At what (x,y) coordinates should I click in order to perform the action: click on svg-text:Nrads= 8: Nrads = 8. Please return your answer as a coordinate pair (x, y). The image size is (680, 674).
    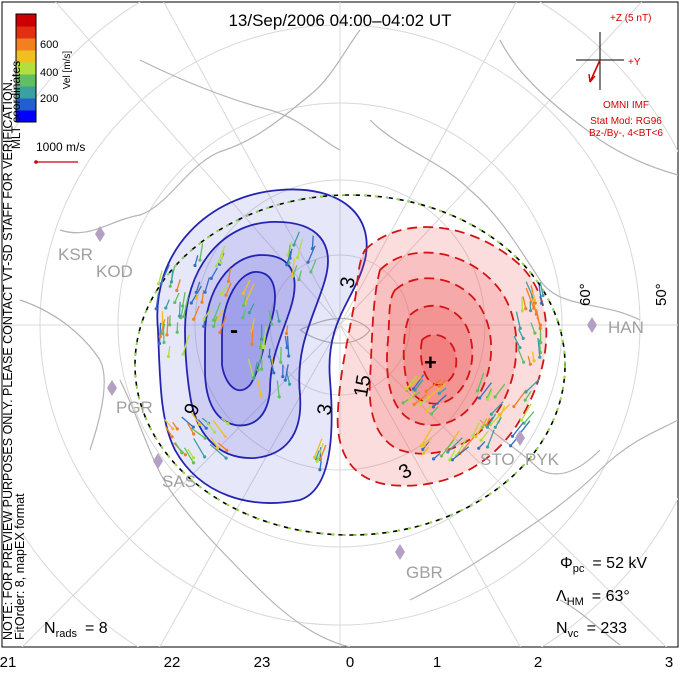
    Looking at the image, I should click on (76, 630).